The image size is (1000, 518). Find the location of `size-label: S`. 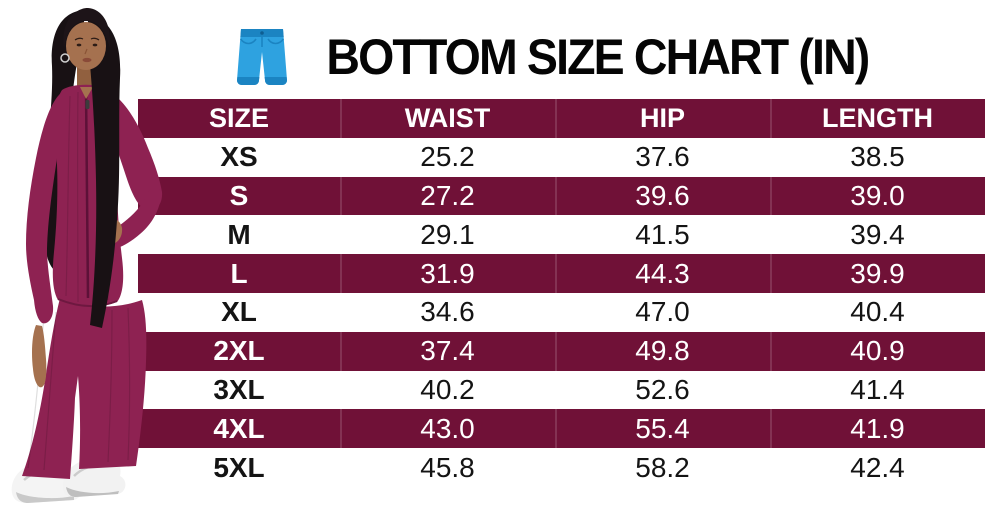

size-label: S is located at coordinates (239, 195).